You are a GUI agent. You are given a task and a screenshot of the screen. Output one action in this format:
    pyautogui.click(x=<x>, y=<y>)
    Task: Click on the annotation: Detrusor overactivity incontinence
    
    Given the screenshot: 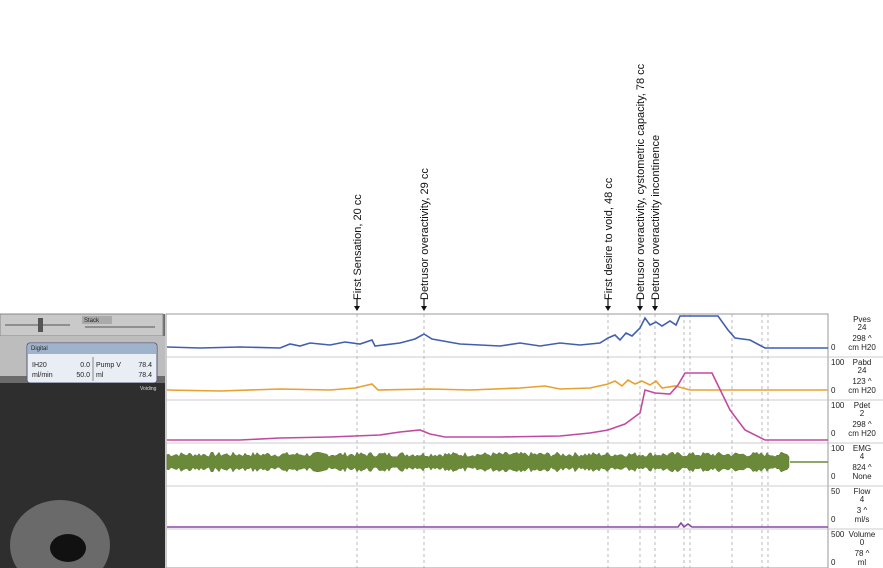 What is the action you would take?
    pyautogui.click(x=656, y=217)
    